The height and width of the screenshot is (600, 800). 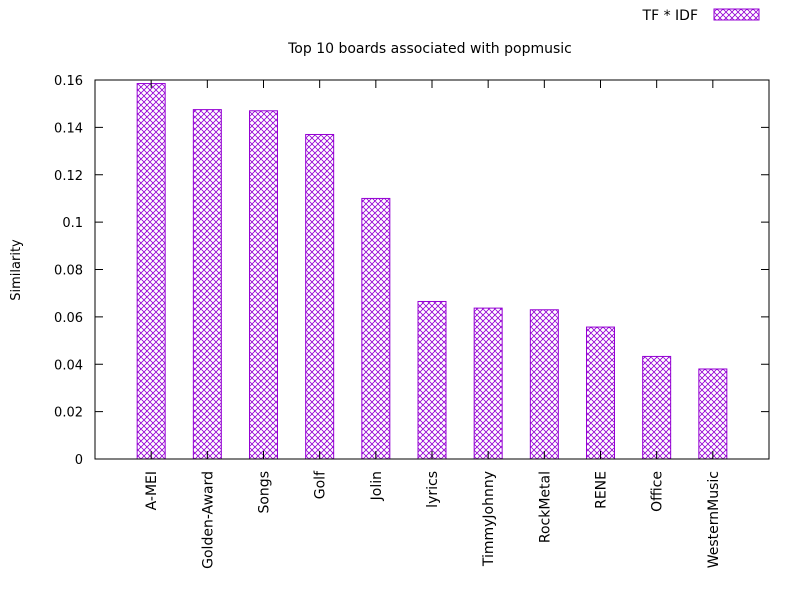 I want to click on x-tick-label: Office, so click(x=658, y=491).